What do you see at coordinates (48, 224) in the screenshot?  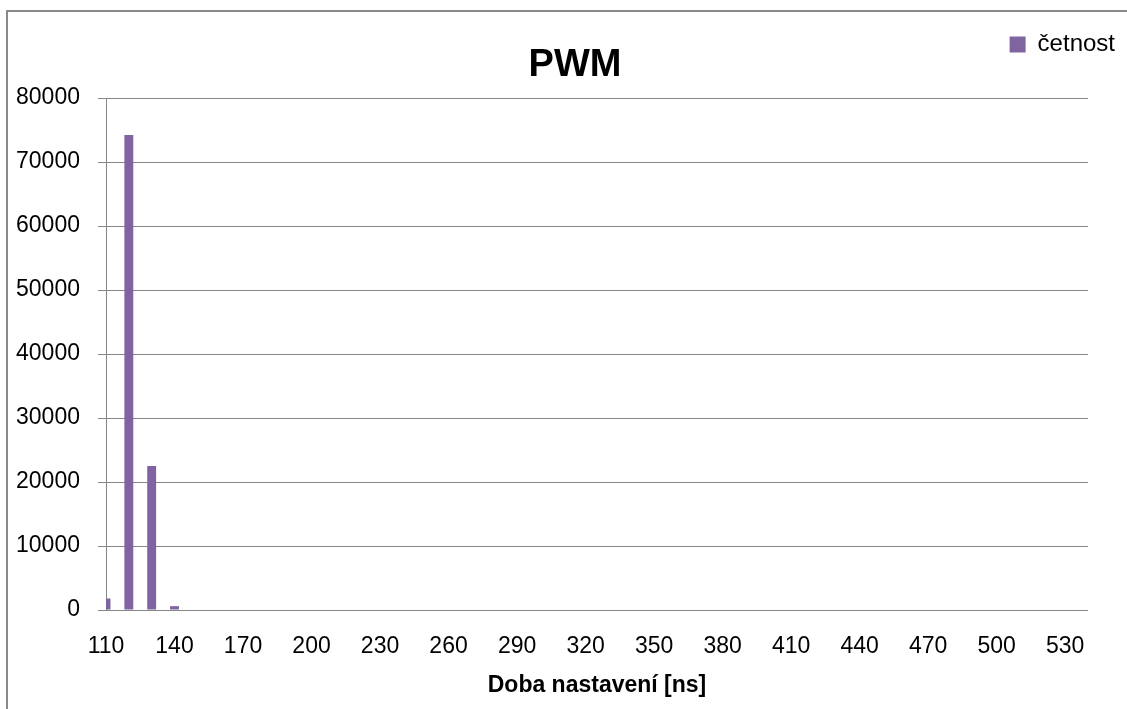 I see `y-tick-label: 60000` at bounding box center [48, 224].